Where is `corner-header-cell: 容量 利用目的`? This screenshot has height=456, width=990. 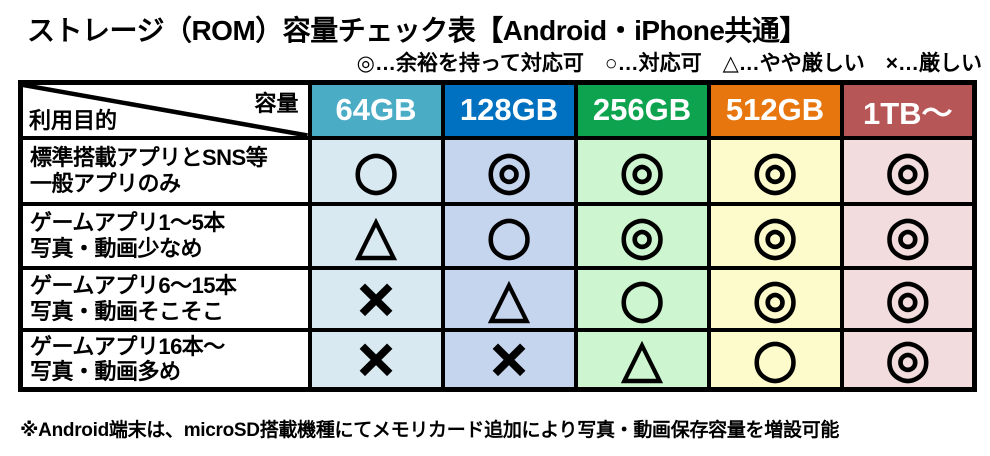
corner-header-cell: 容量 利用目的 is located at coordinates (165, 110).